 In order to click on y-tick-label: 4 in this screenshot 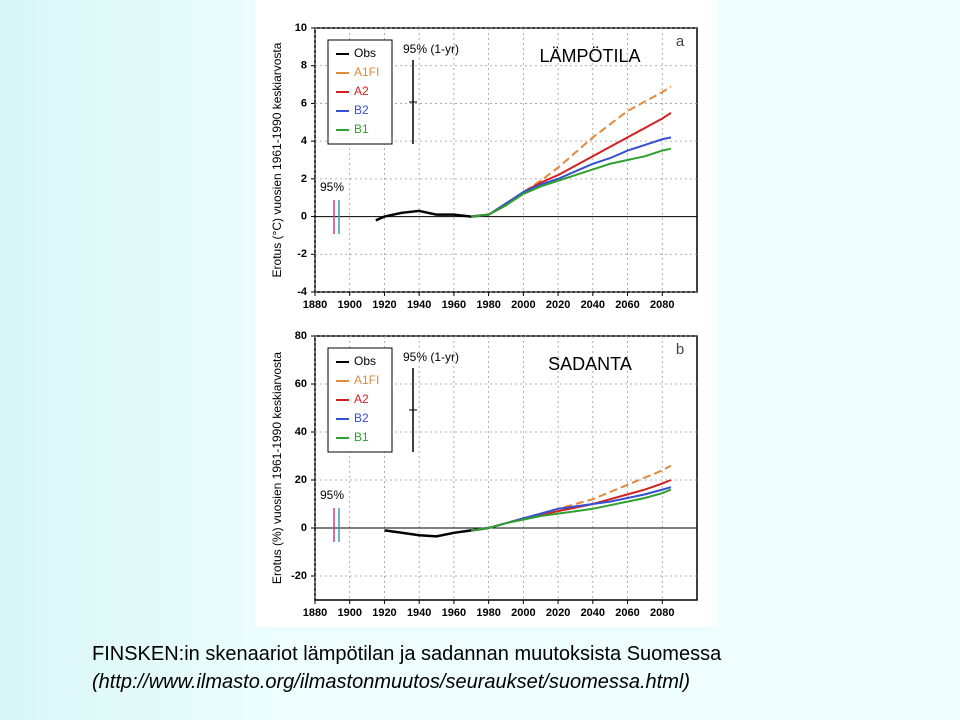, I will do `click(304, 141)`.